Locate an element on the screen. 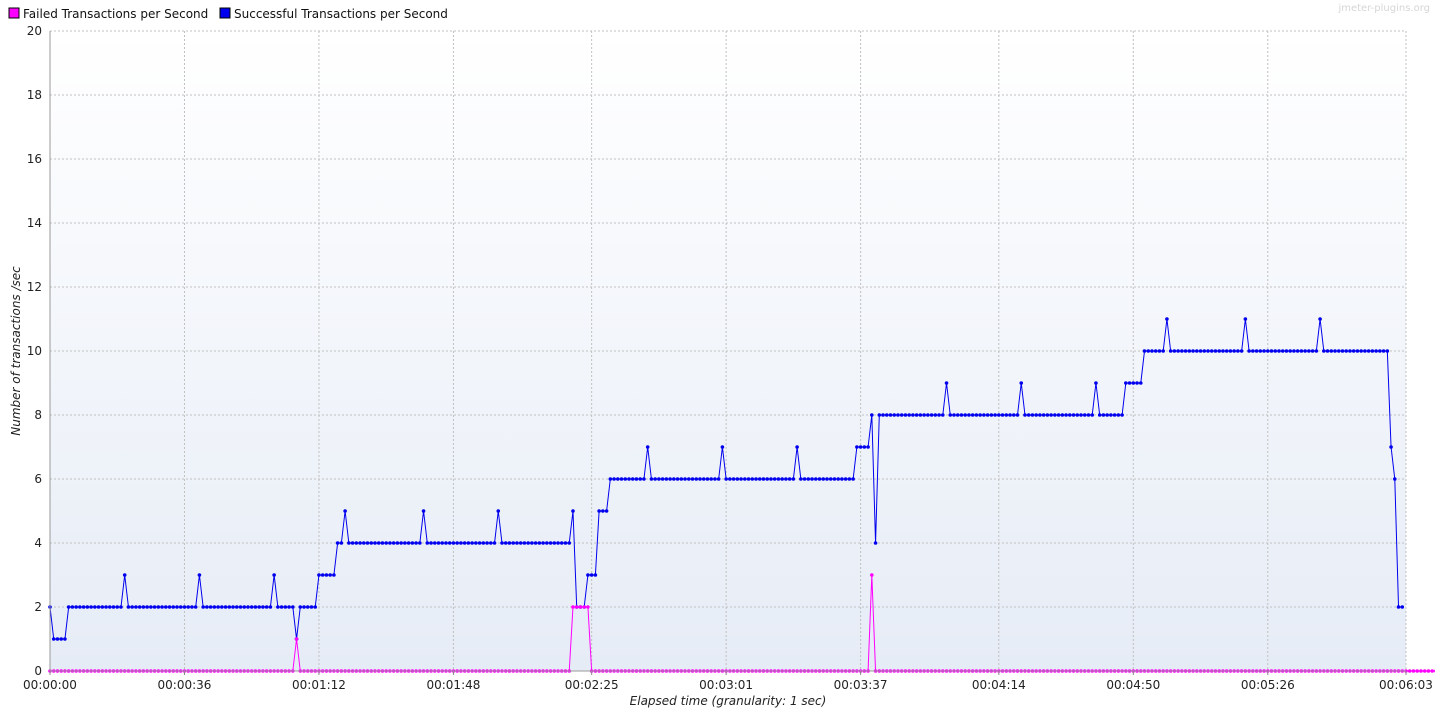  y-tick-label: 0 is located at coordinates (38, 671).